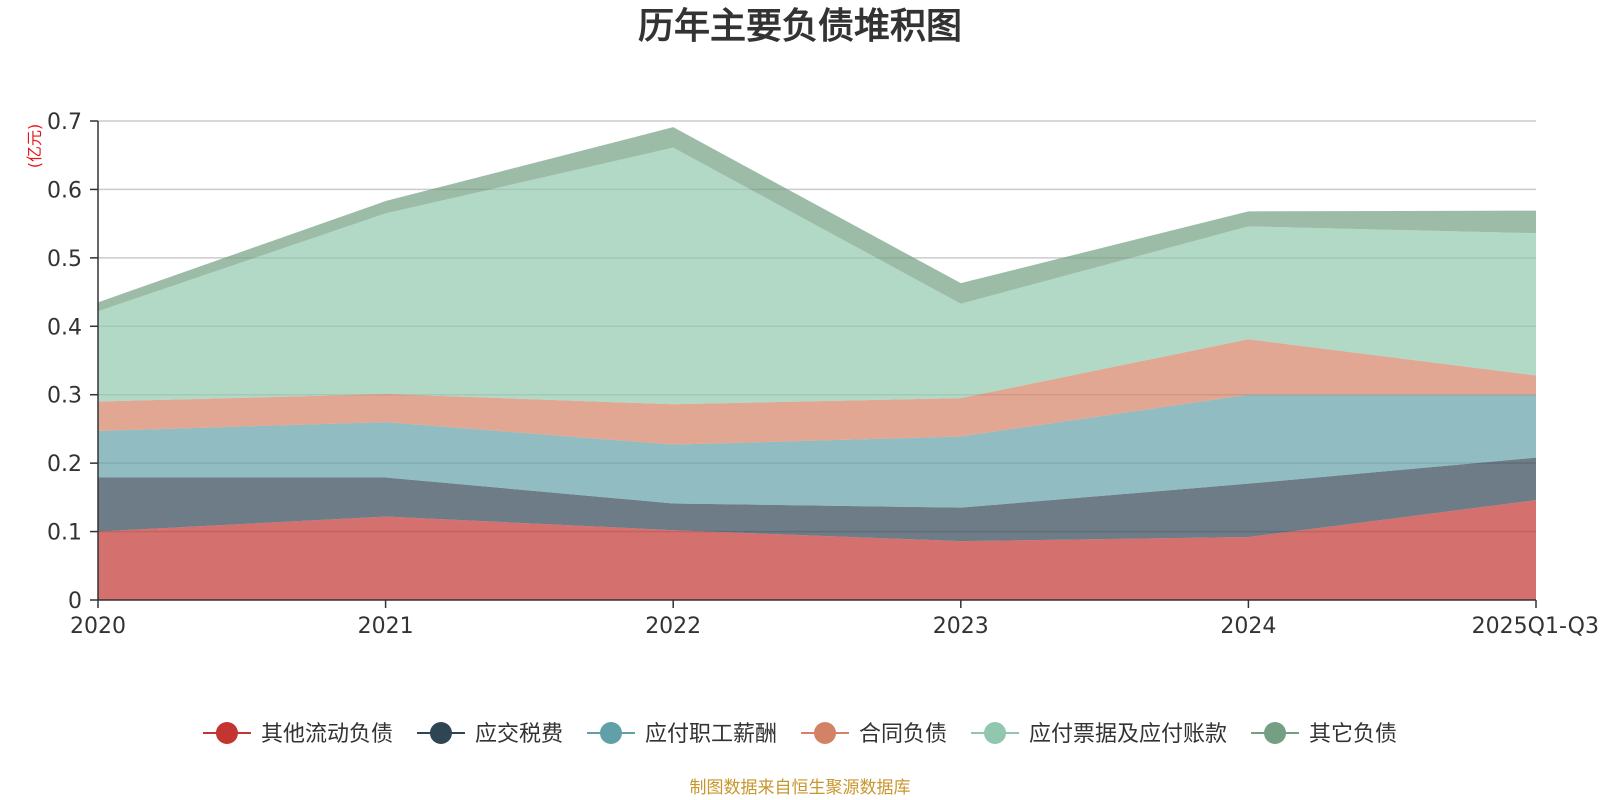 The width and height of the screenshot is (1600, 800). Describe the element at coordinates (903, 734) in the screenshot. I see `legend-label: 合同负债` at that location.